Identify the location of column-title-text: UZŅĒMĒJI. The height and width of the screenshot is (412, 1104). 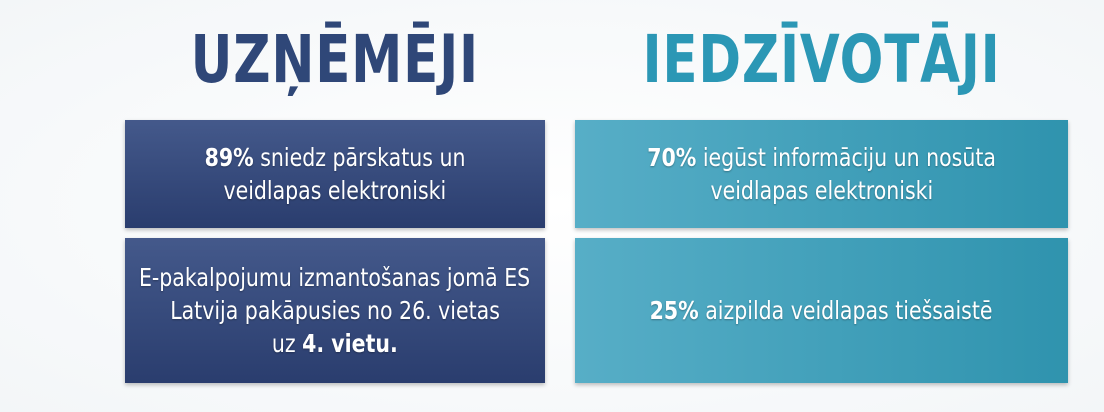
(335, 59).